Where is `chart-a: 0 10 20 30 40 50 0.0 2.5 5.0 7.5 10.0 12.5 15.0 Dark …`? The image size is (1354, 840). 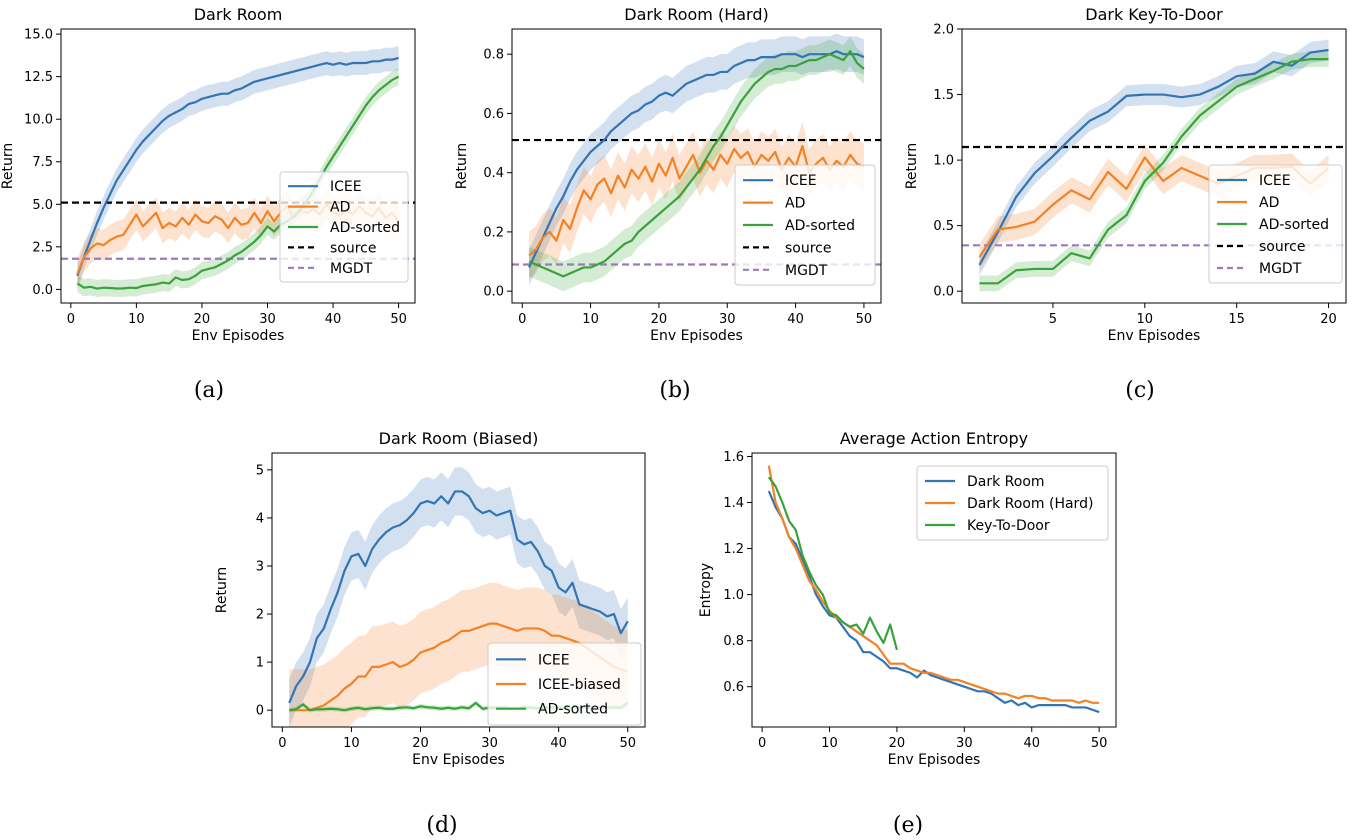 chart-a: 0 10 20 30 40 50 0.0 2.5 5.0 7.5 10.0 12.5 15.0 Dark … is located at coordinates (208, 204).